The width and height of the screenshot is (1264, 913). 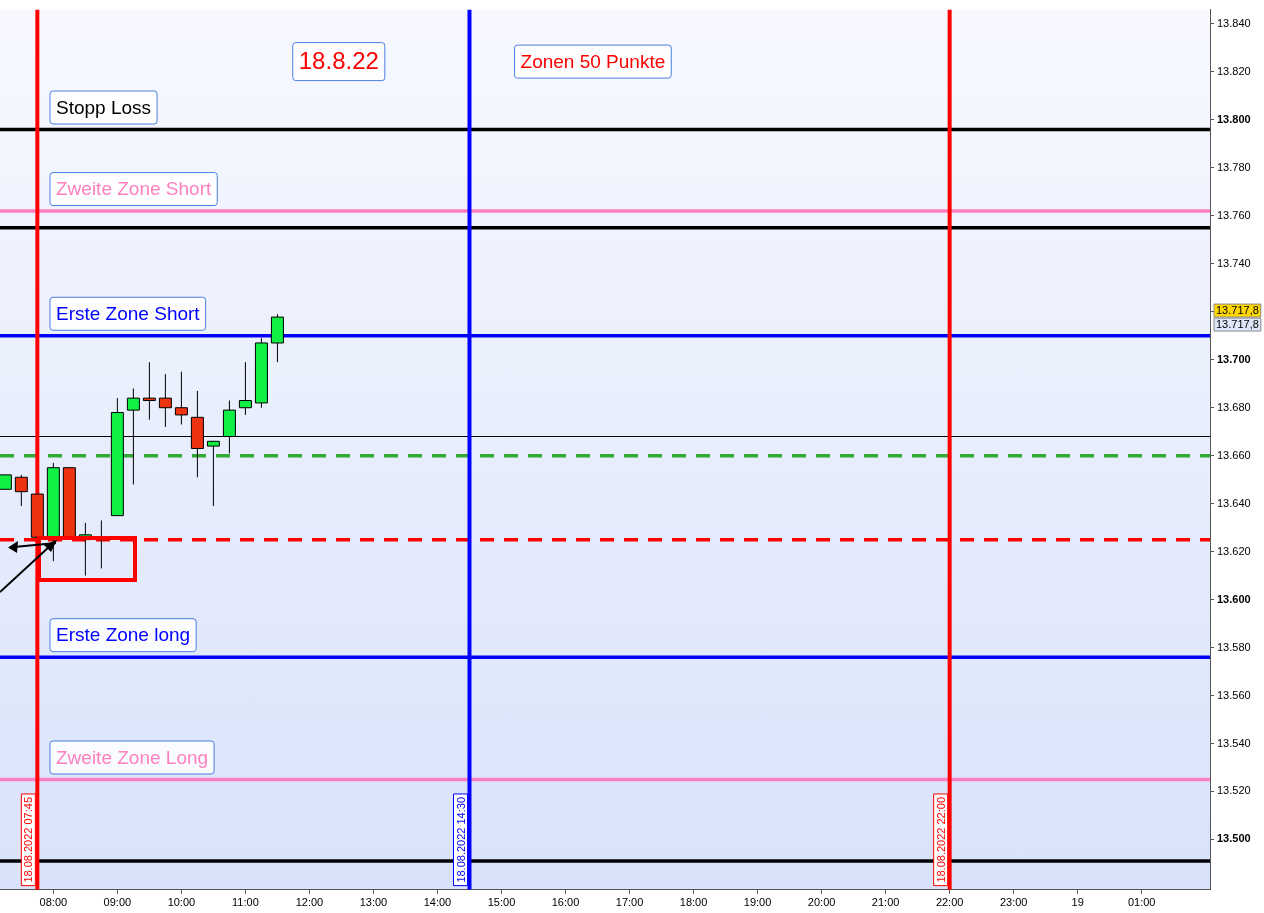 What do you see at coordinates (309, 902) in the screenshot?
I see `x-tick-label: 12:00` at bounding box center [309, 902].